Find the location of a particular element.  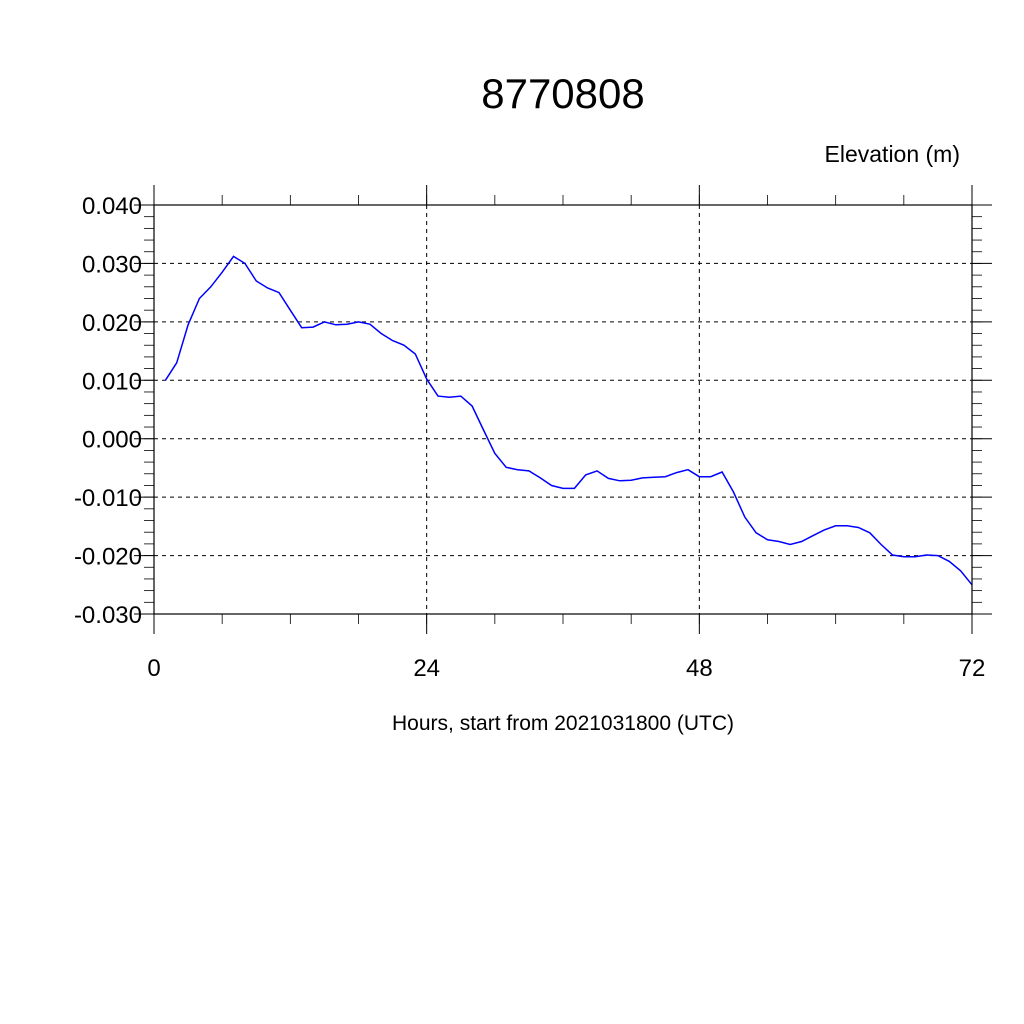

y-tick-label: -0.010 is located at coordinates (108, 498).